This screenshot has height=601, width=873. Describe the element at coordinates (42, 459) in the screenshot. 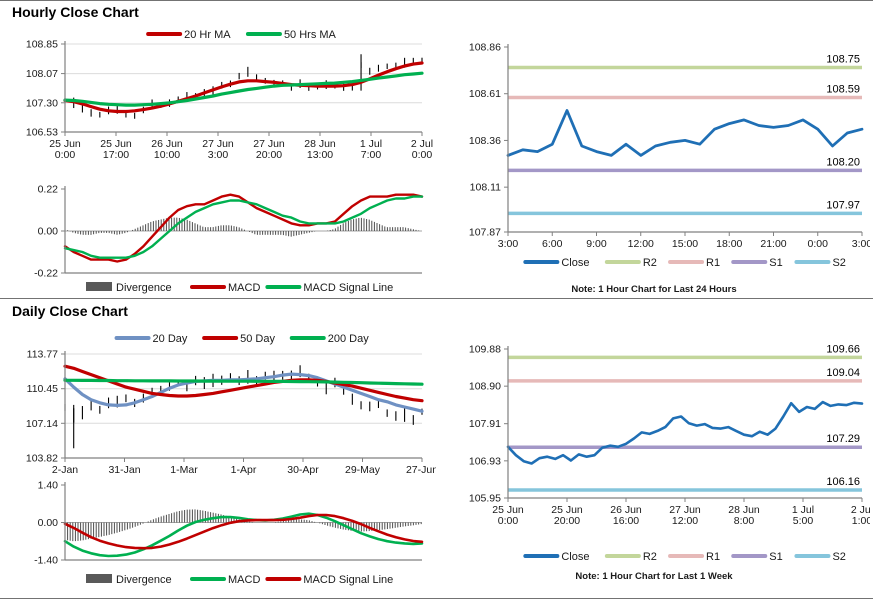

I see `svg-text: 103.82` at that location.